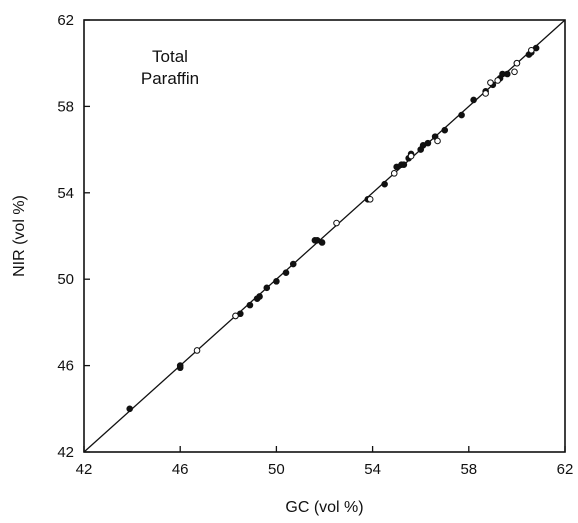 Image resolution: width=578 pixels, height=523 pixels. What do you see at coordinates (65, 20) in the screenshot?
I see `y-tick-label: 62` at bounding box center [65, 20].